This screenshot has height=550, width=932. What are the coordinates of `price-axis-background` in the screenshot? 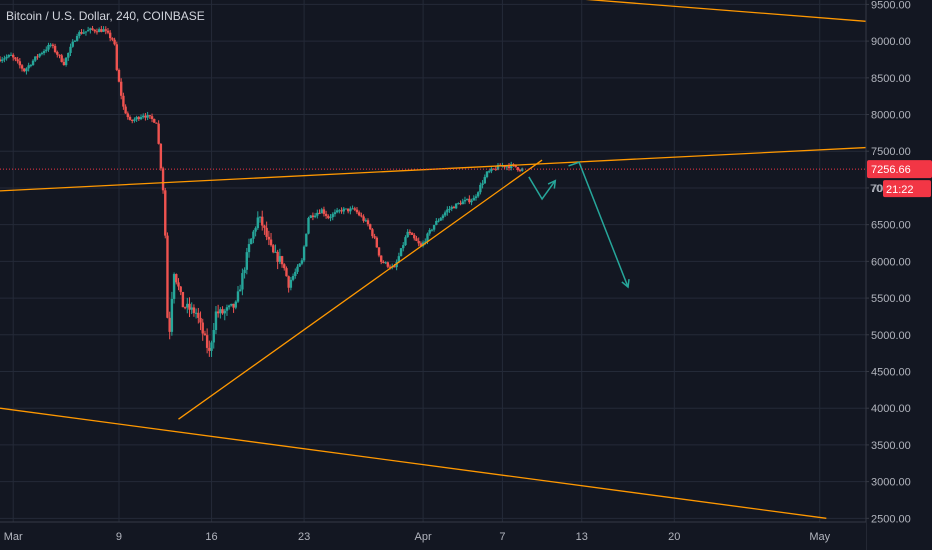 It's located at (899, 275).